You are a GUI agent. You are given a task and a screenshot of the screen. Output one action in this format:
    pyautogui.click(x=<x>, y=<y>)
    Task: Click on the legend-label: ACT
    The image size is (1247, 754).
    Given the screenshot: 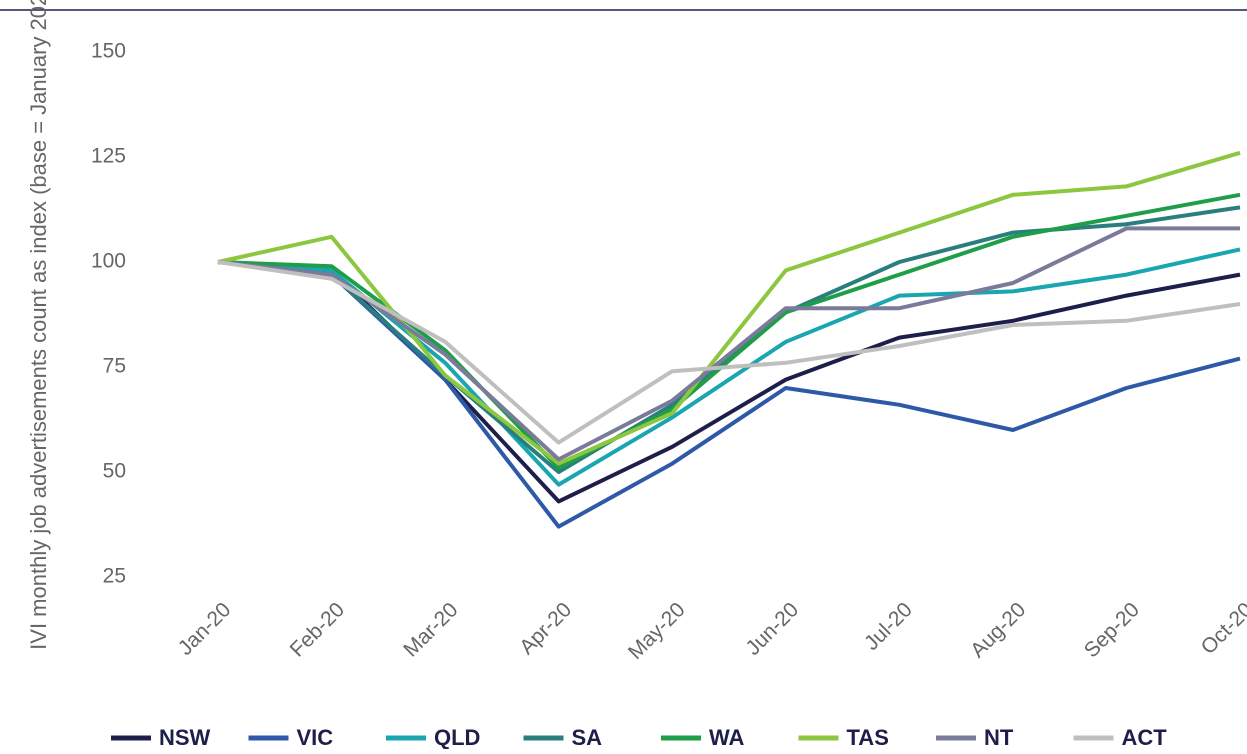 What is the action you would take?
    pyautogui.click(x=1145, y=737)
    